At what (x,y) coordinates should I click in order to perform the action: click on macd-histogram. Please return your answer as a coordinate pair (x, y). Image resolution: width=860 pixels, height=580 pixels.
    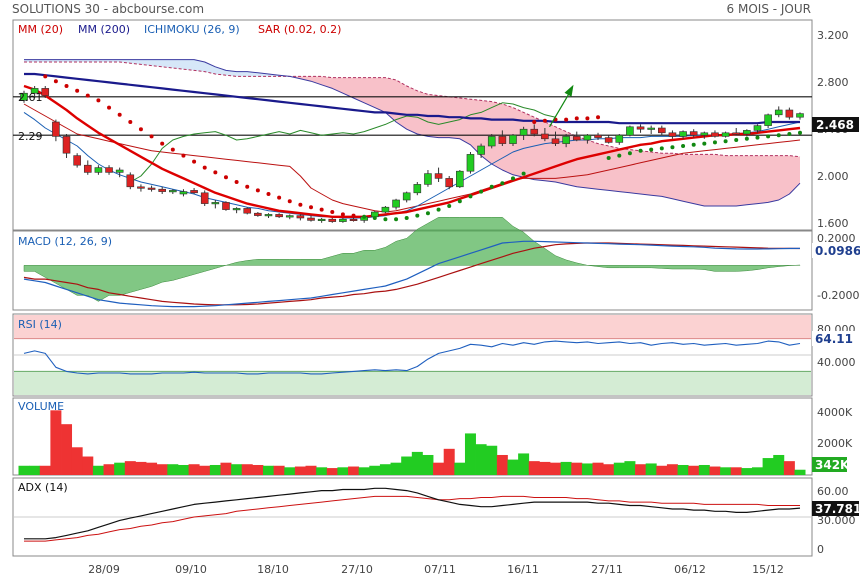
    Looking at the image, I should click on (412, 259).